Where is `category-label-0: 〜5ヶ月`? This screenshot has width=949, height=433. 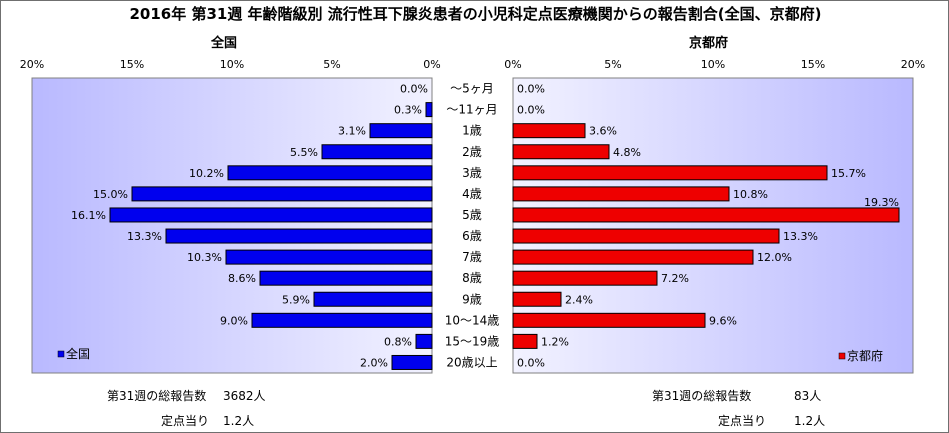 category-label-0: 〜5ヶ月 is located at coordinates (472, 89).